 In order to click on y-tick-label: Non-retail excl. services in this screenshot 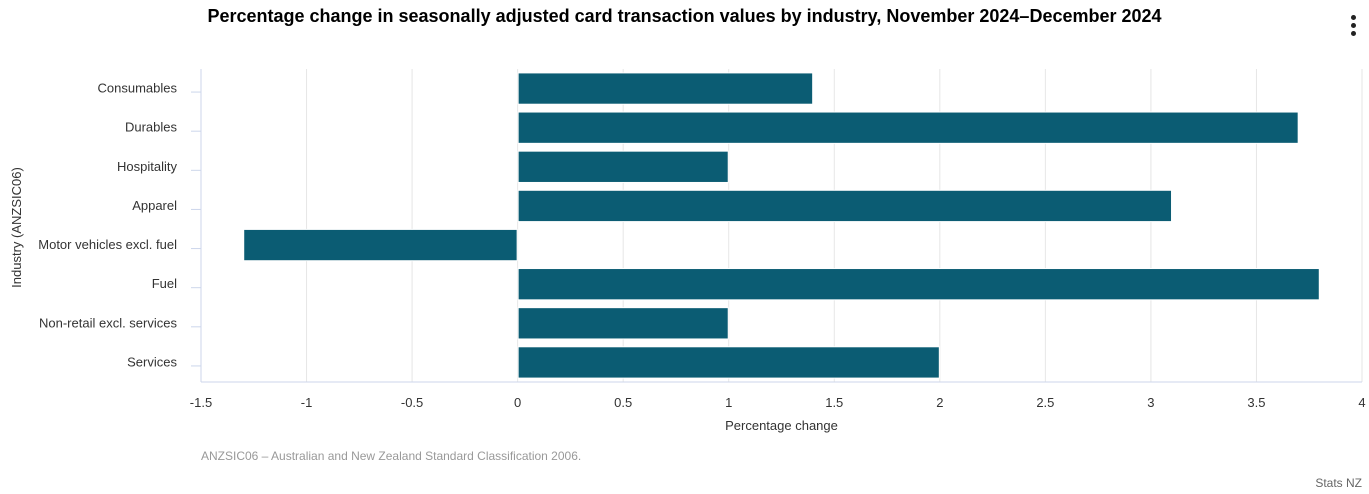, I will do `click(108, 322)`.